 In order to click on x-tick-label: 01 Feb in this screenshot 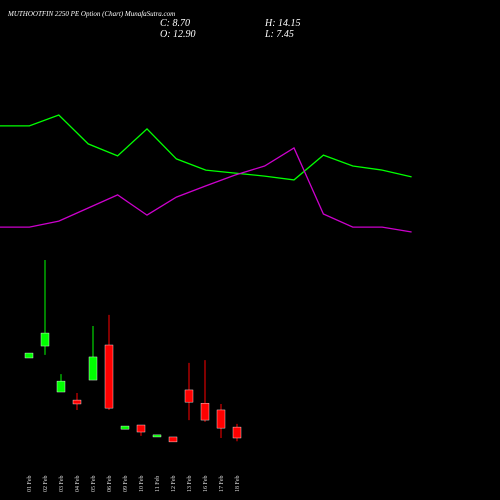, I will do `click(30, 484)`.